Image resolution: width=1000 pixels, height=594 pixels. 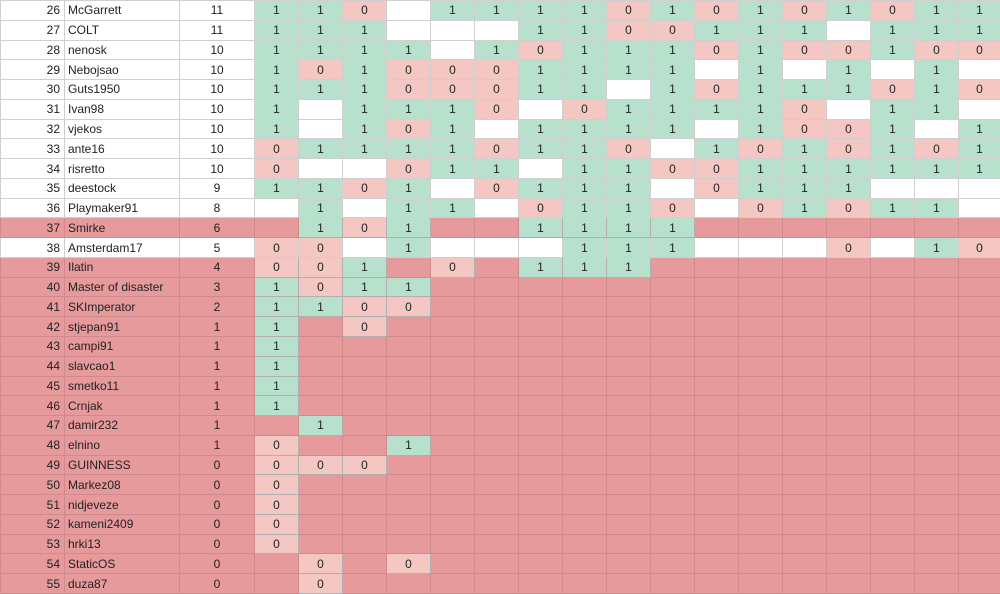 What do you see at coordinates (122, 347) in the screenshot?
I see `player-name-cell: campi91` at bounding box center [122, 347].